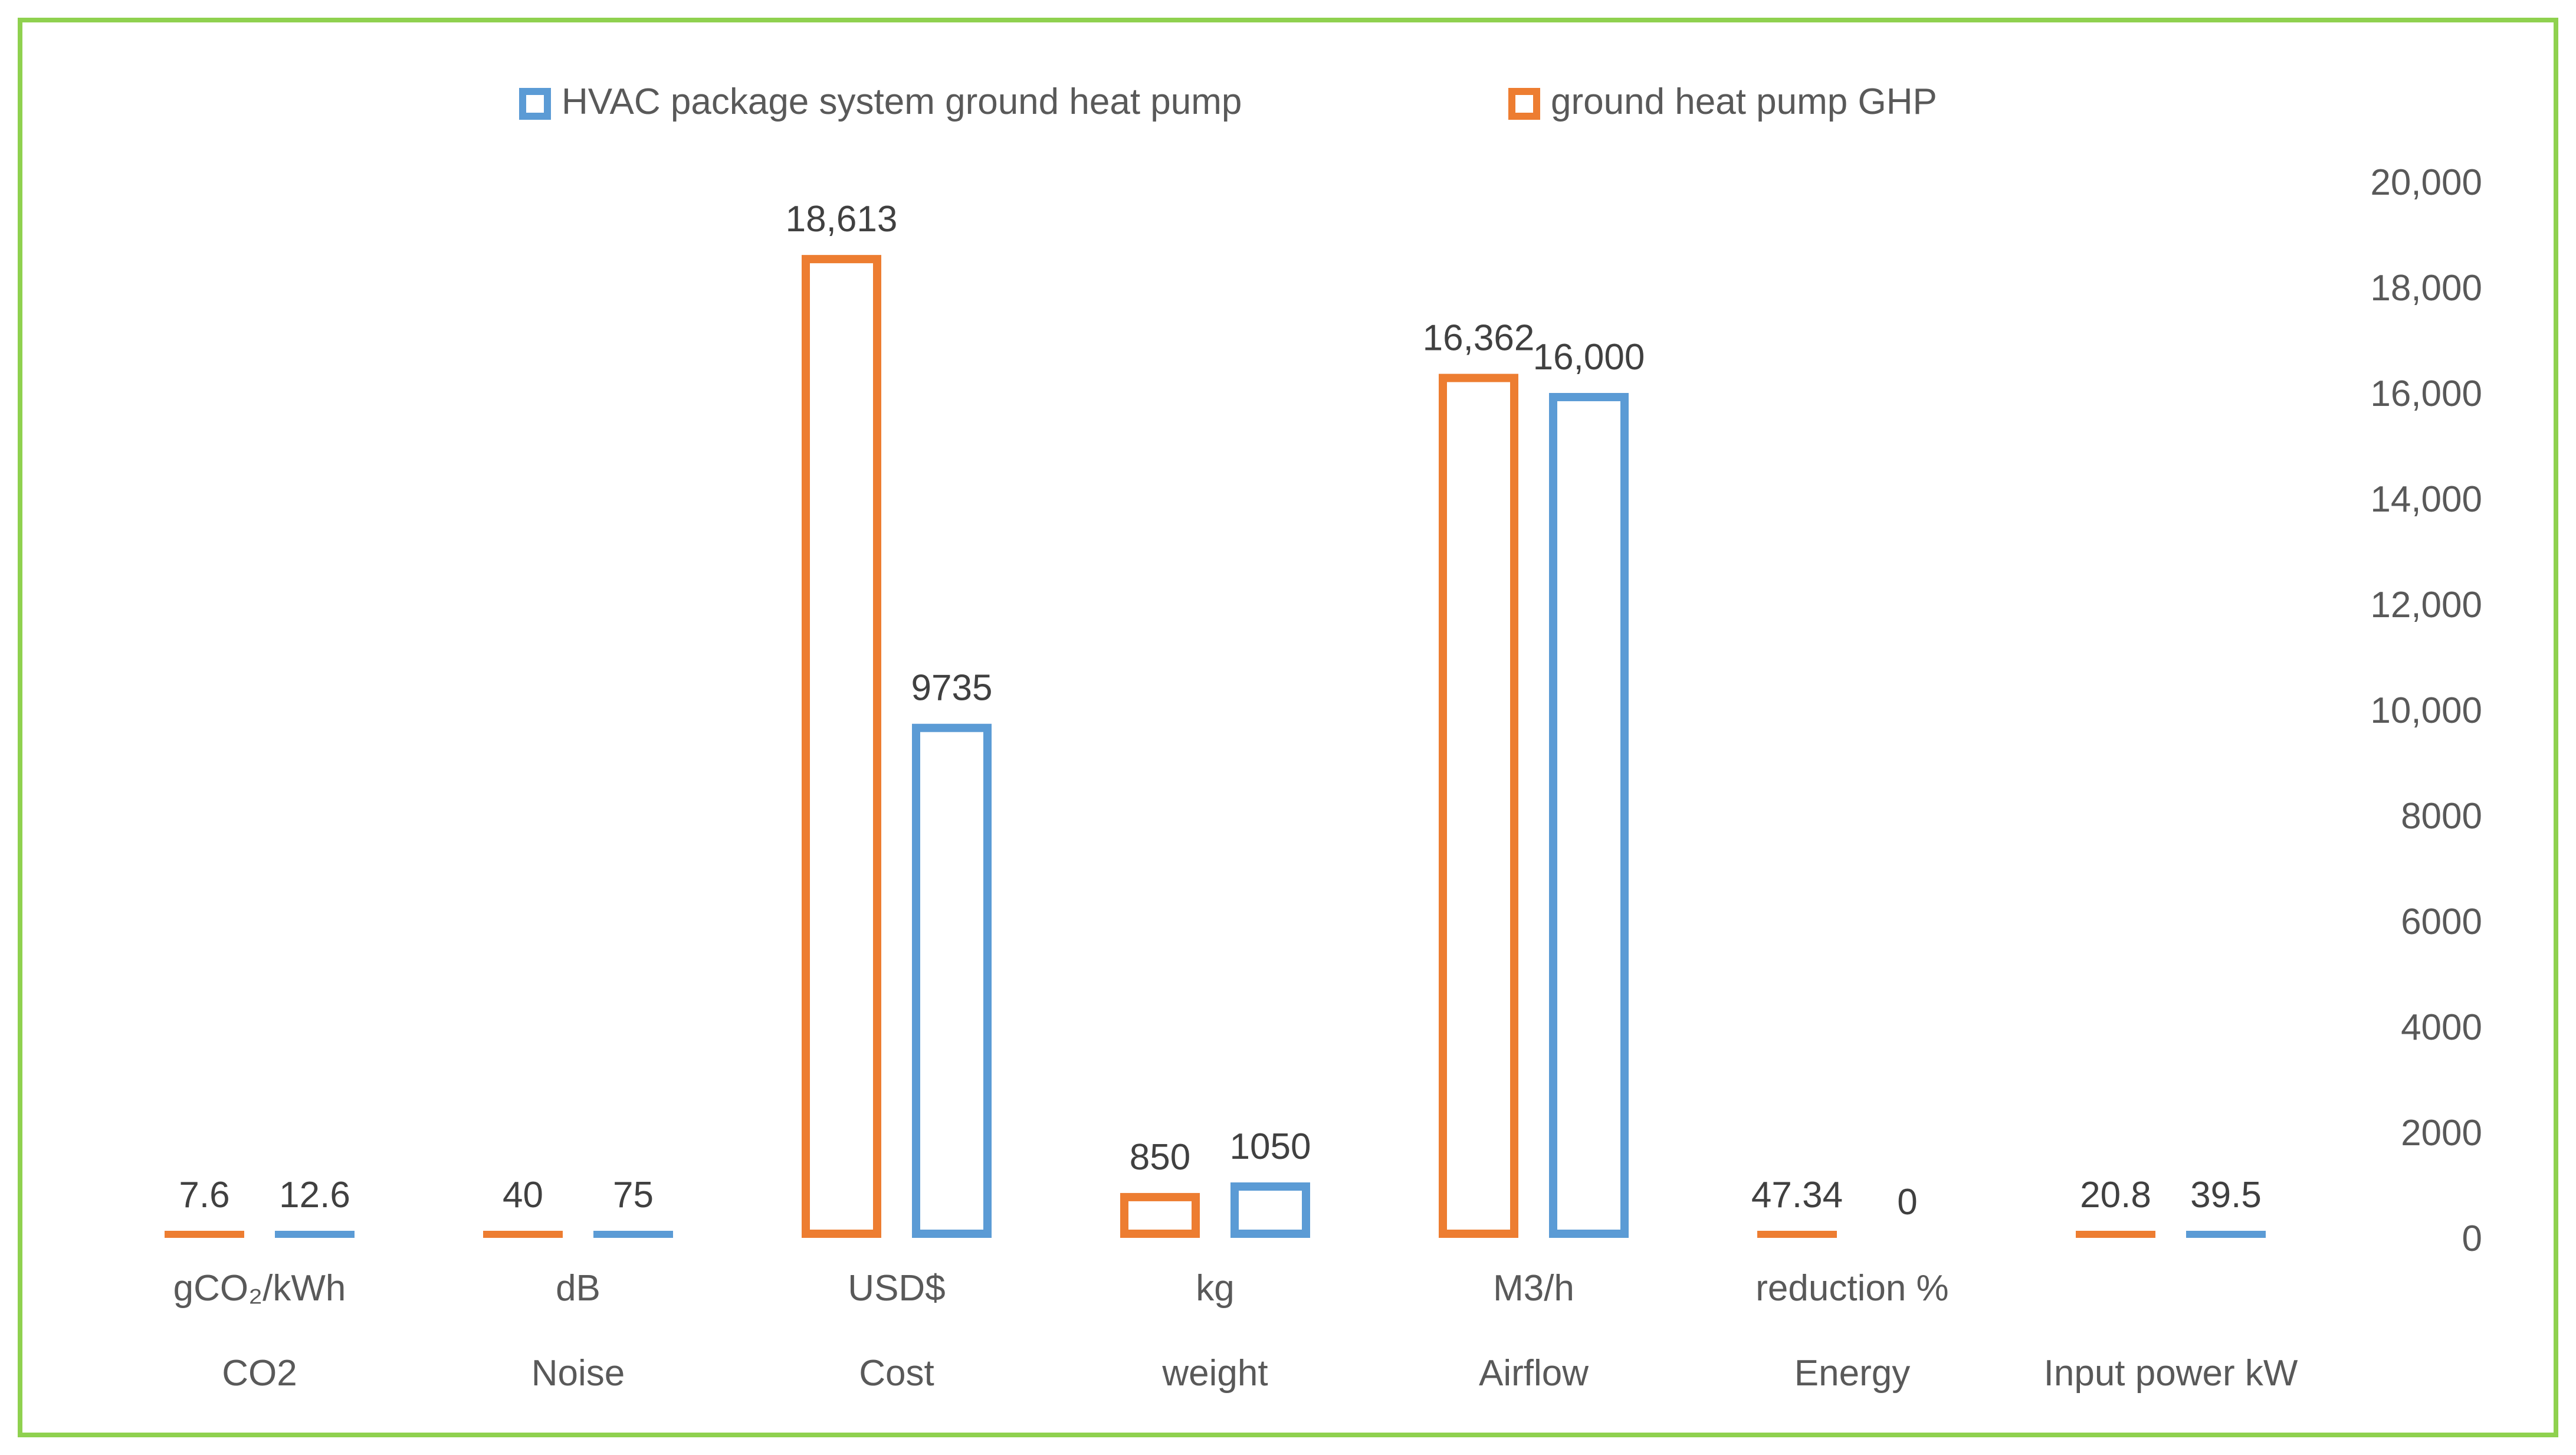  I want to click on bar-group: 40, so click(523, 1206).